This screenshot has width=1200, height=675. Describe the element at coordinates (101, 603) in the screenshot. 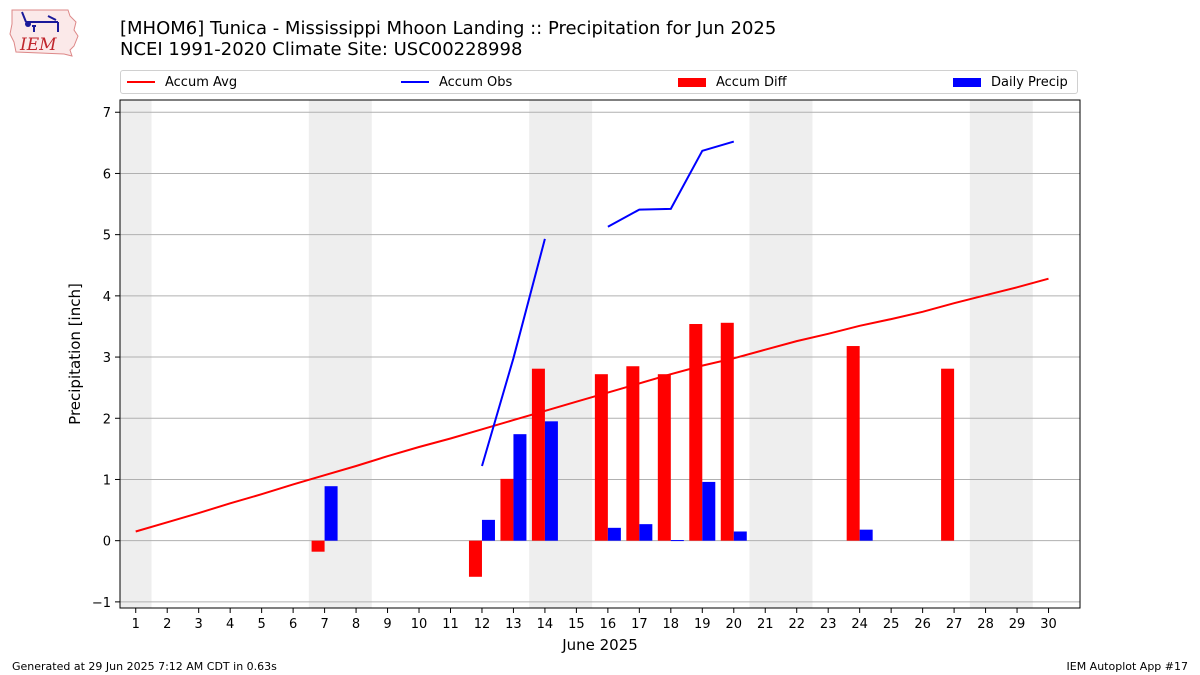

I see `y-tick-label: −1` at that location.